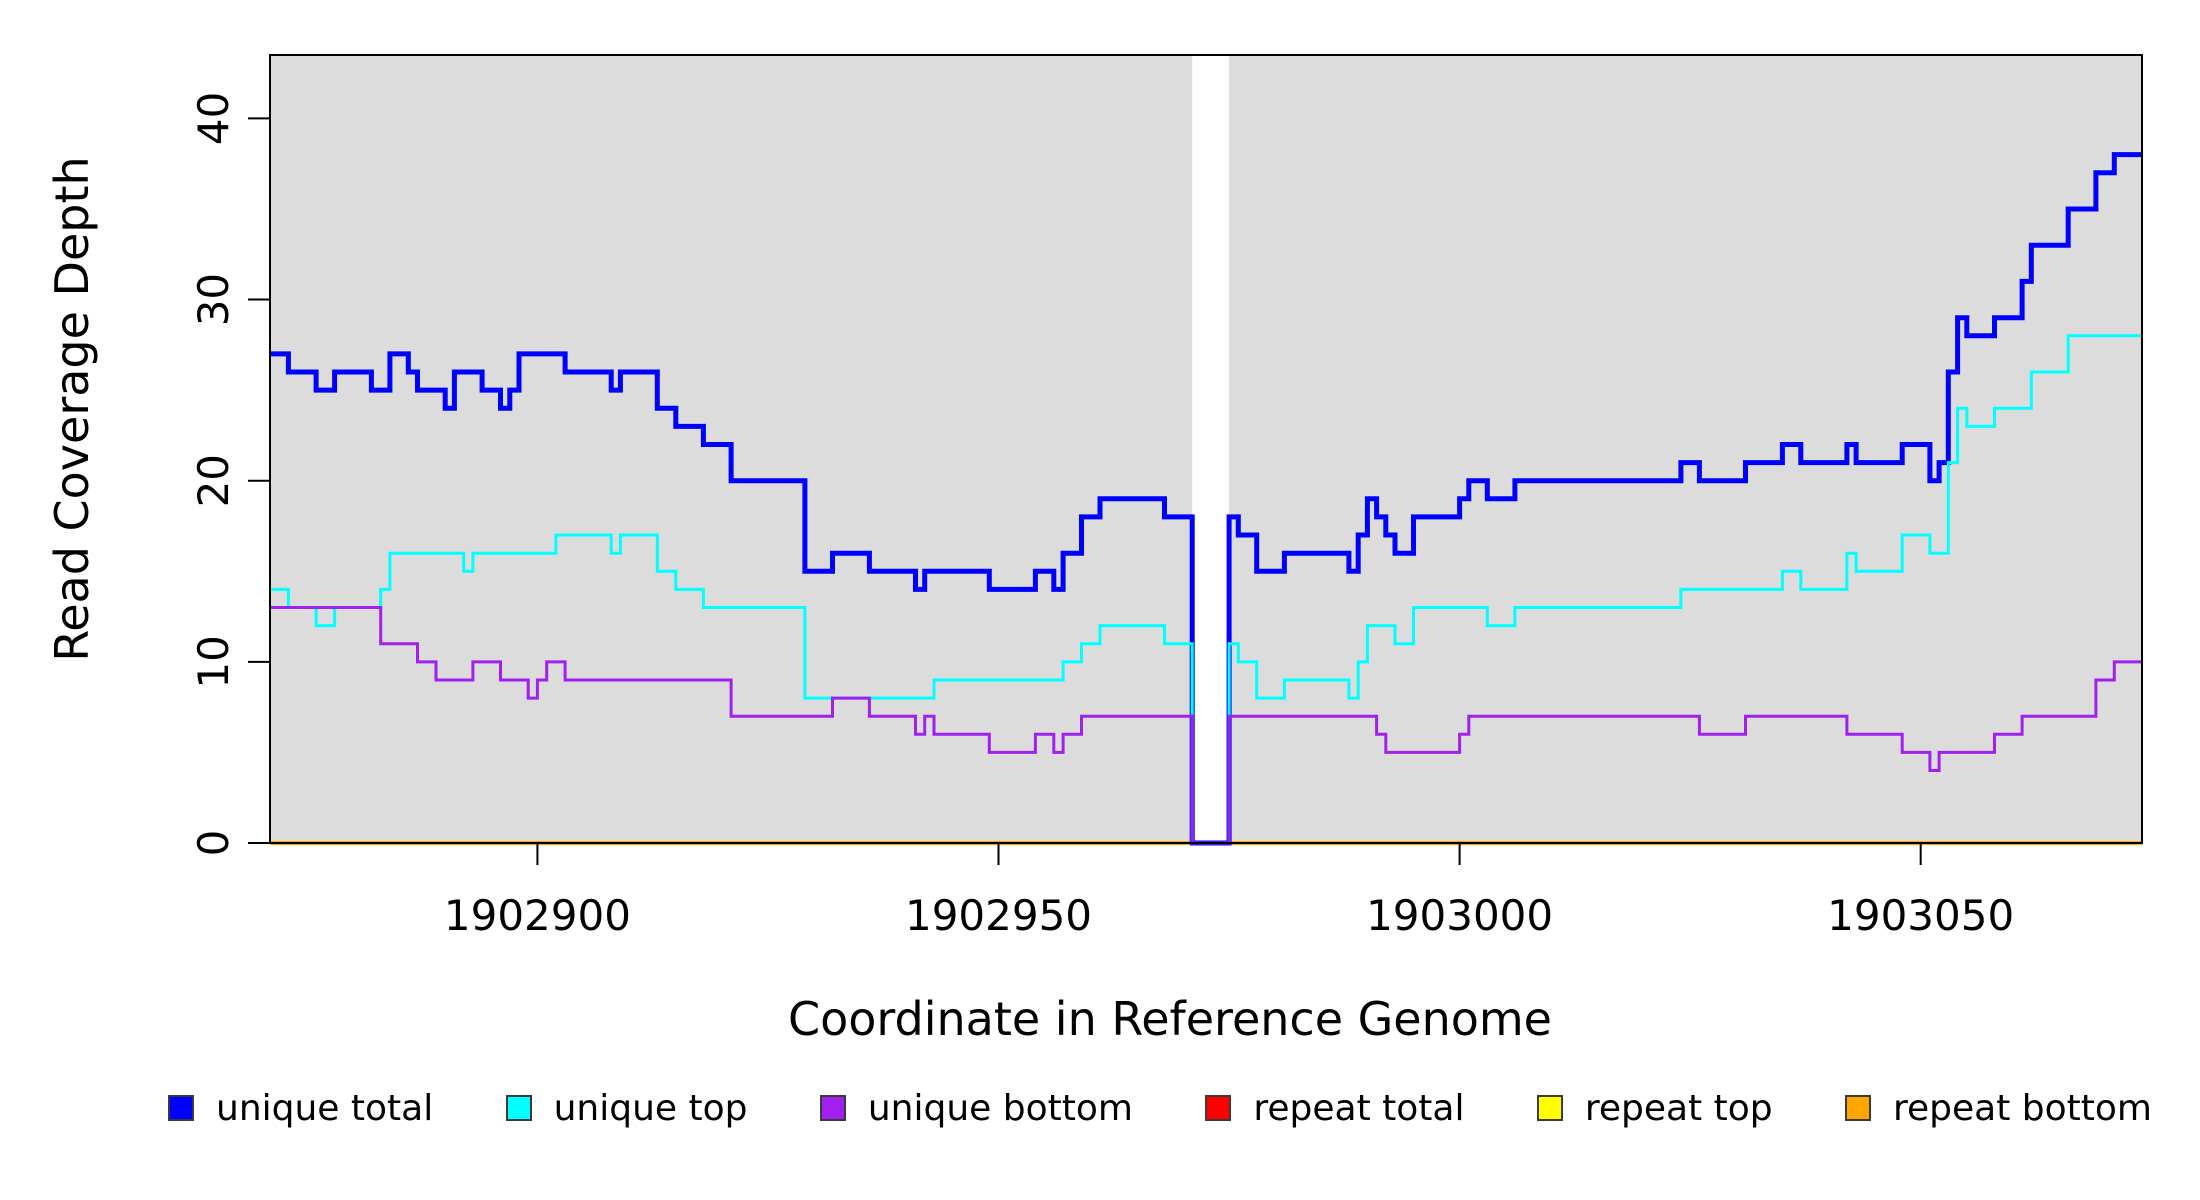 This screenshot has width=2200, height=1200. Describe the element at coordinates (1359, 1108) in the screenshot. I see `legend-label: repeat total` at that location.